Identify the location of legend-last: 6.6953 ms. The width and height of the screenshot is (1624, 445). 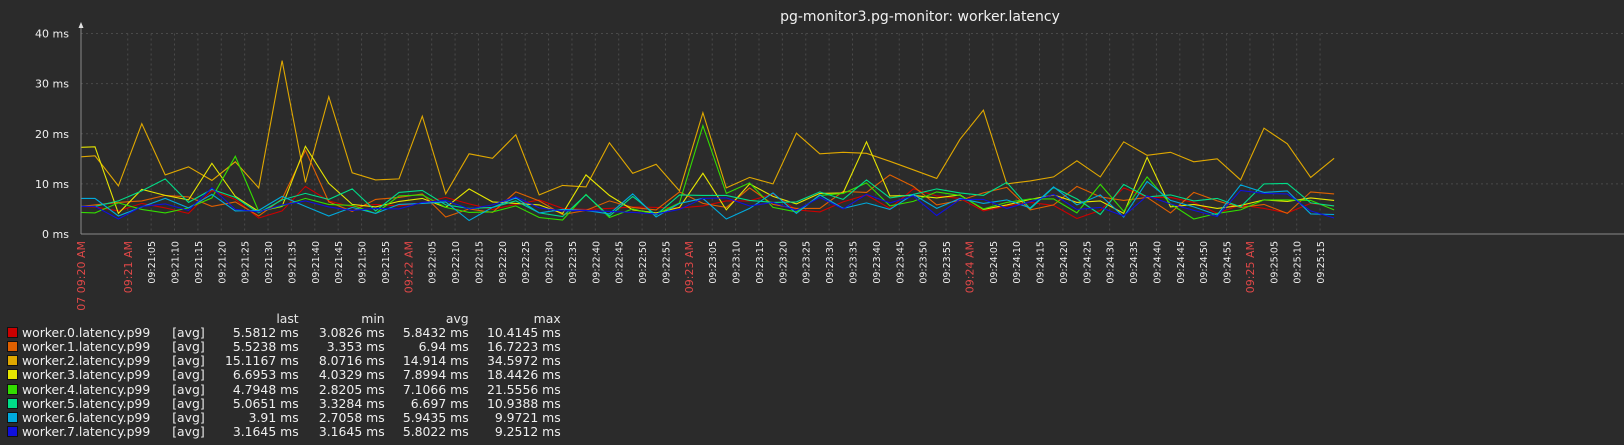
(265, 375).